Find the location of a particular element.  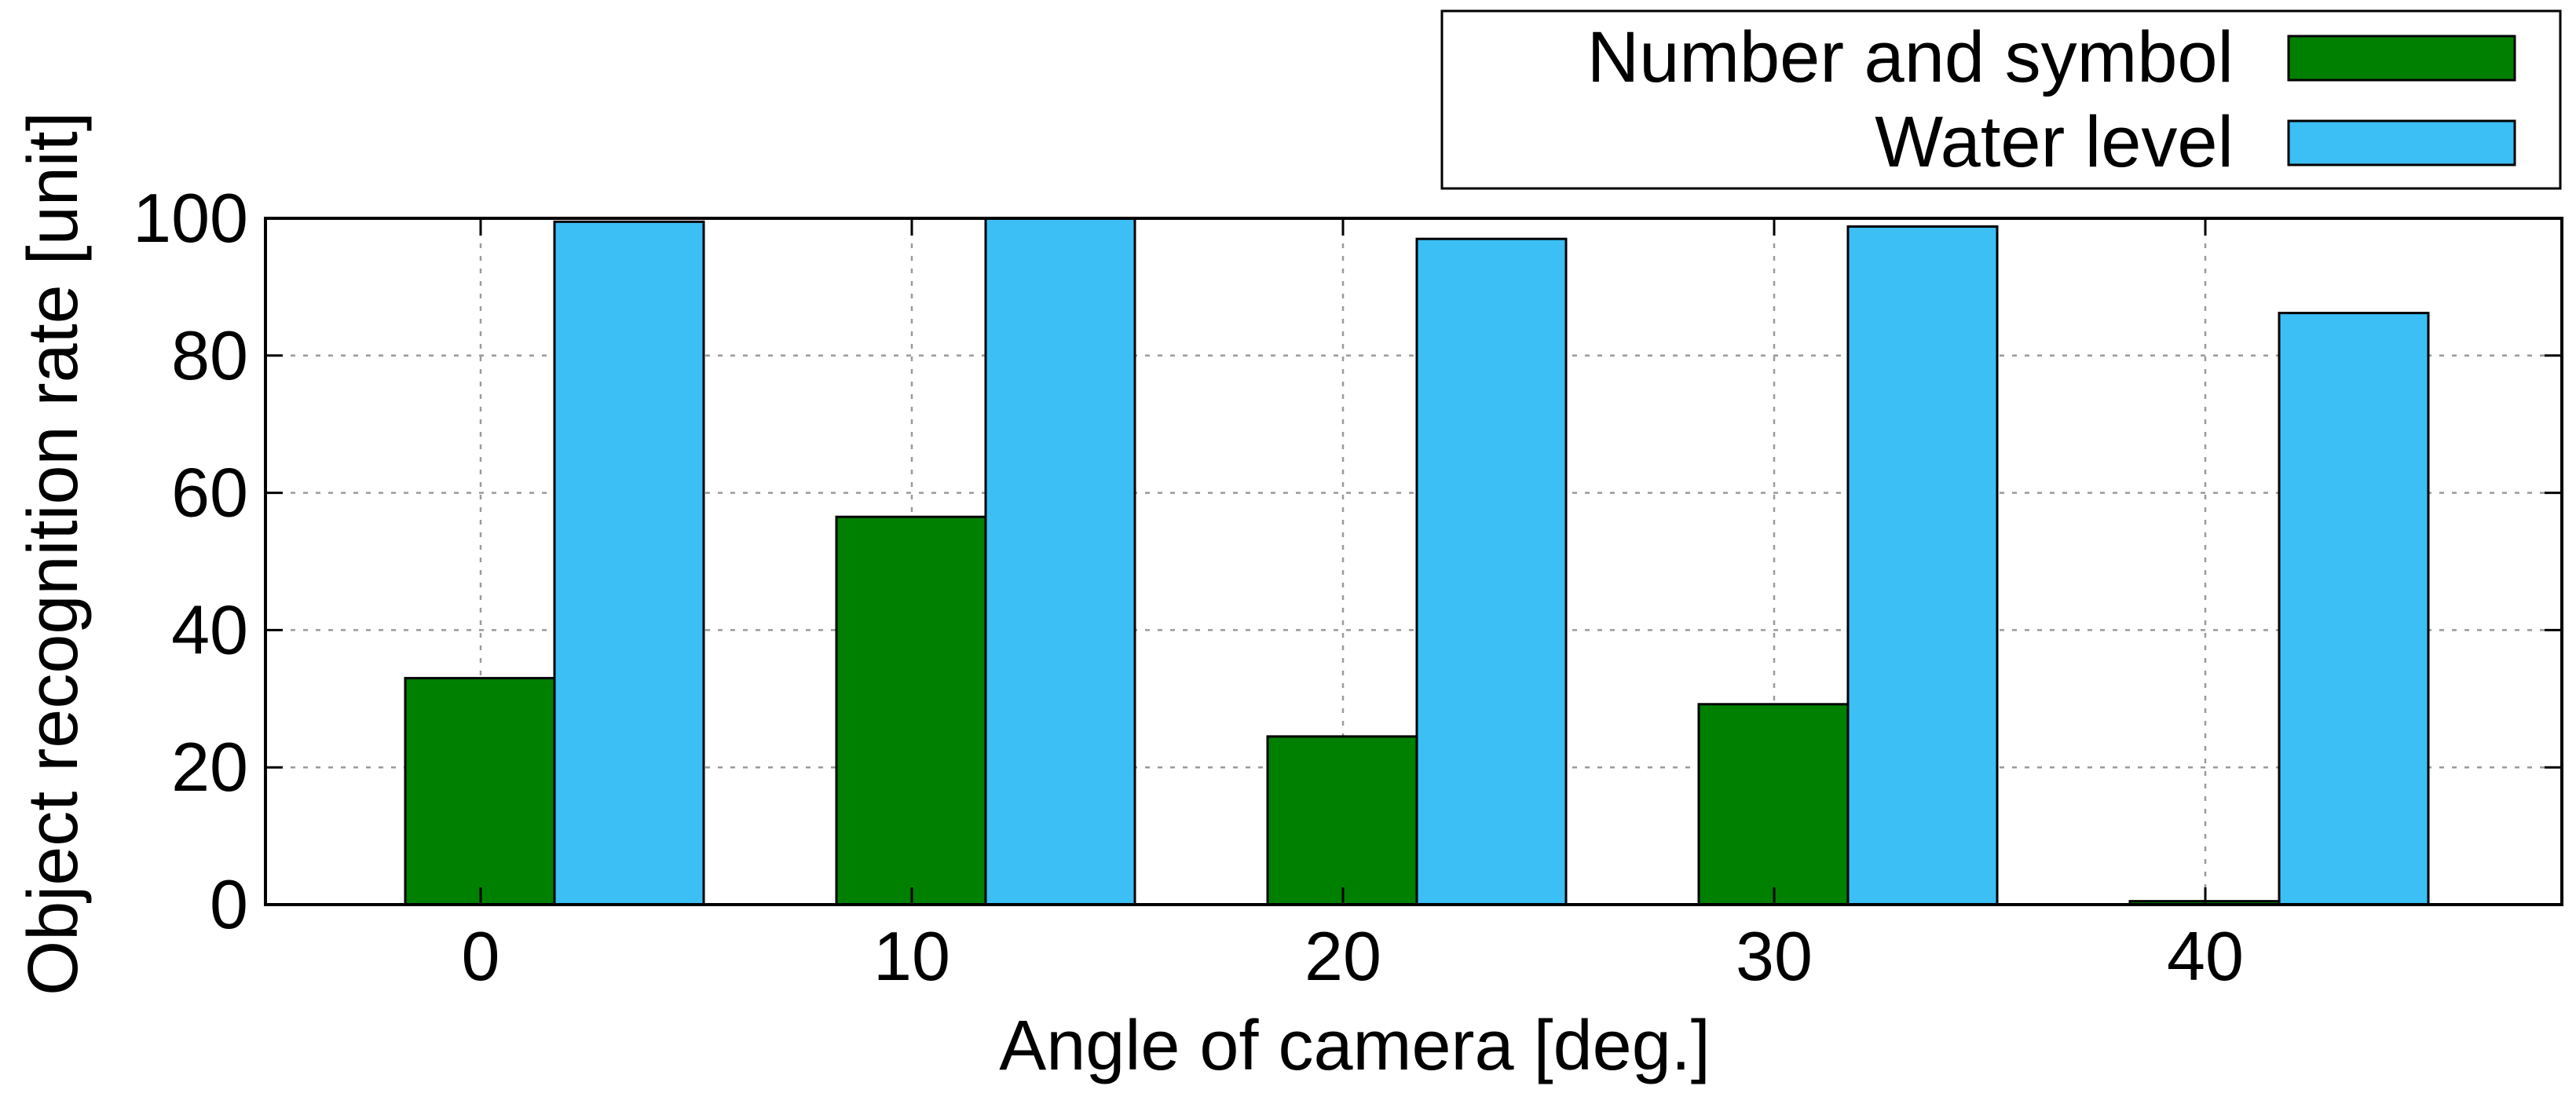

x-tick-label: 0 is located at coordinates (481, 956).